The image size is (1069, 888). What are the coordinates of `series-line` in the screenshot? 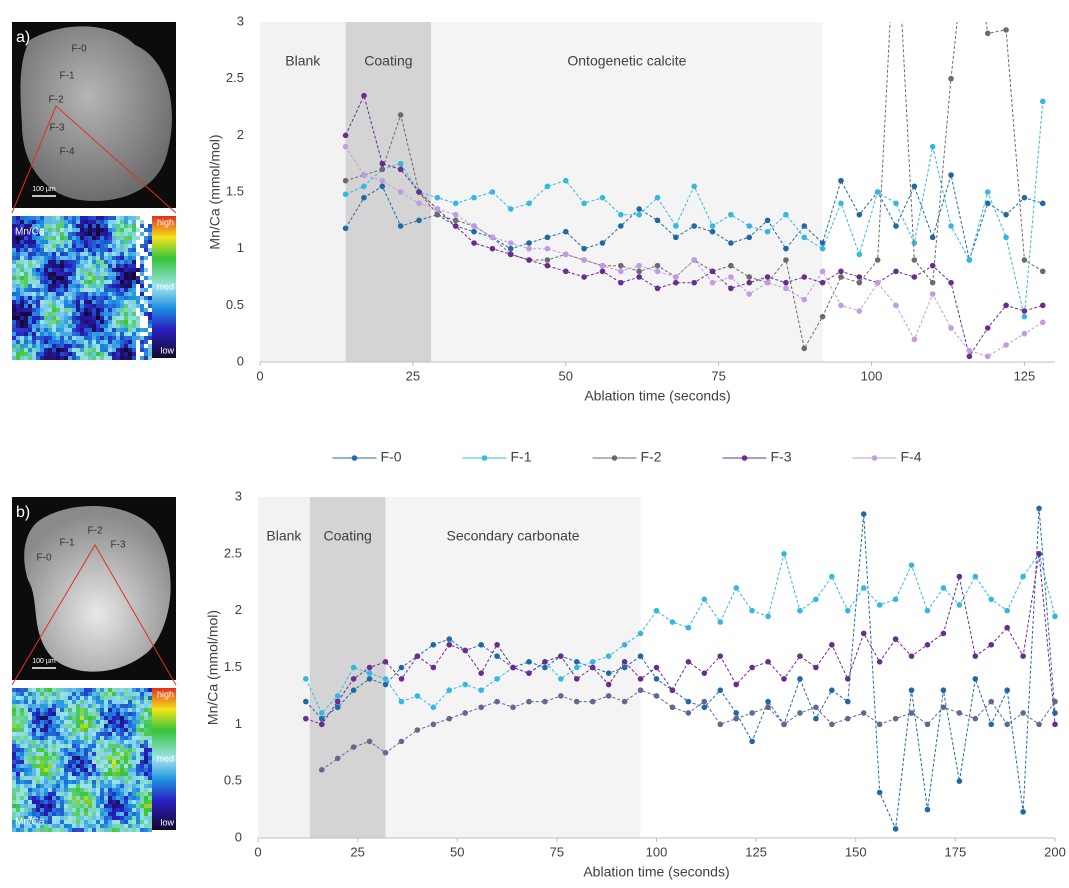 It's located at (680, 639).